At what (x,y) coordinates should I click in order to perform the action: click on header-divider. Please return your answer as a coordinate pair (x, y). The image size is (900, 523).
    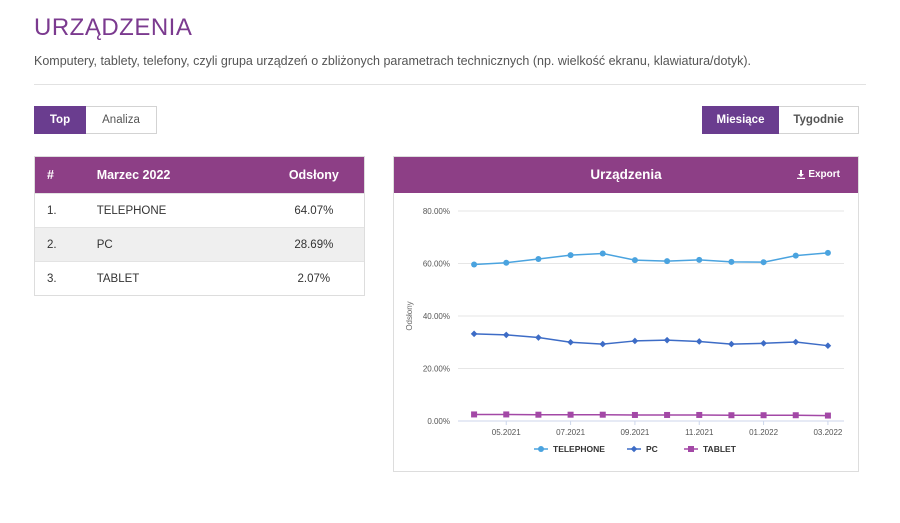
    Looking at the image, I should click on (450, 84).